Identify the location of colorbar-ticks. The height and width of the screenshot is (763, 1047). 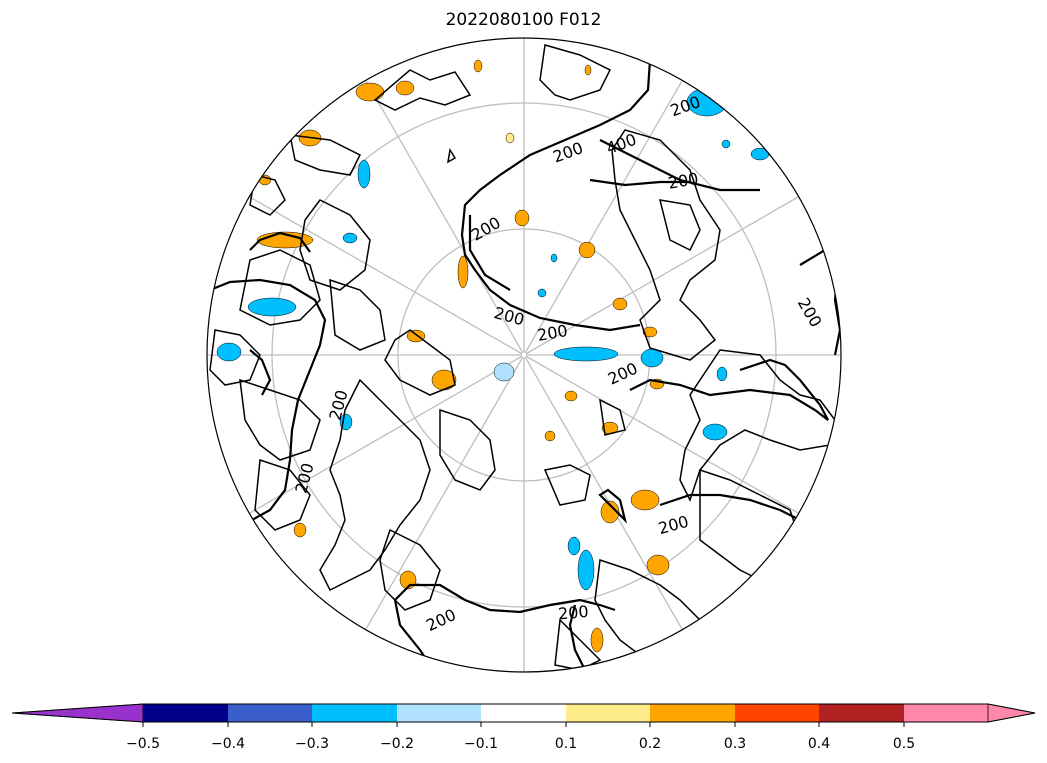
(523, 724).